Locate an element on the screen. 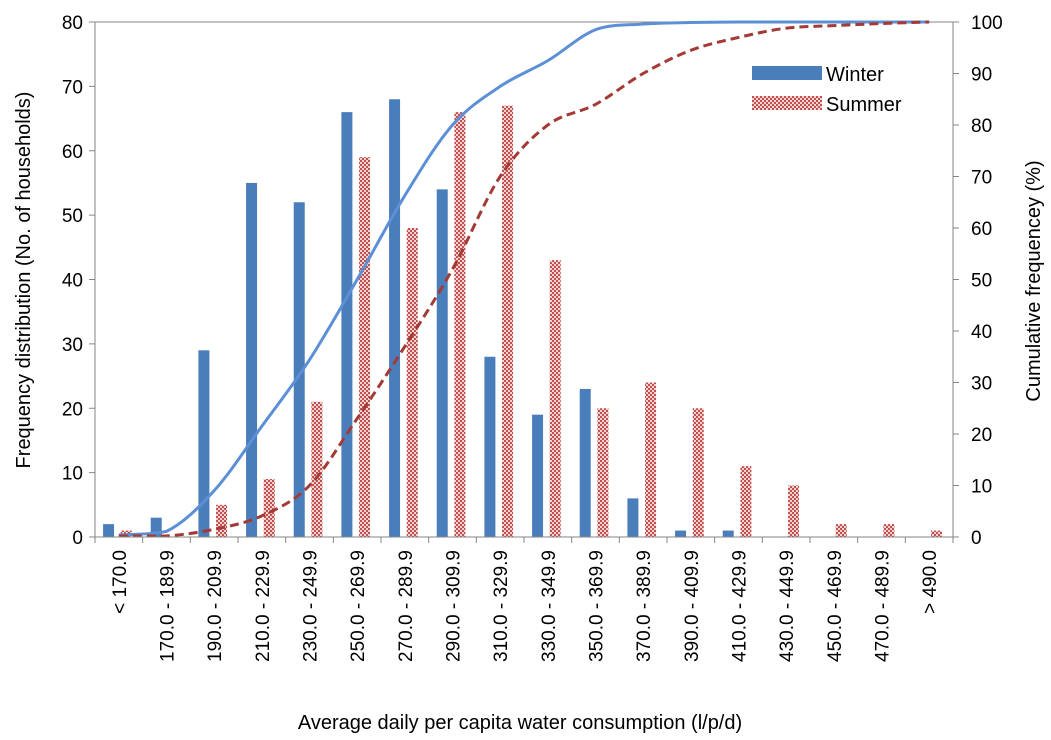 The width and height of the screenshot is (1051, 740). y2-tick-label-100: 100 is located at coordinates (987, 23).